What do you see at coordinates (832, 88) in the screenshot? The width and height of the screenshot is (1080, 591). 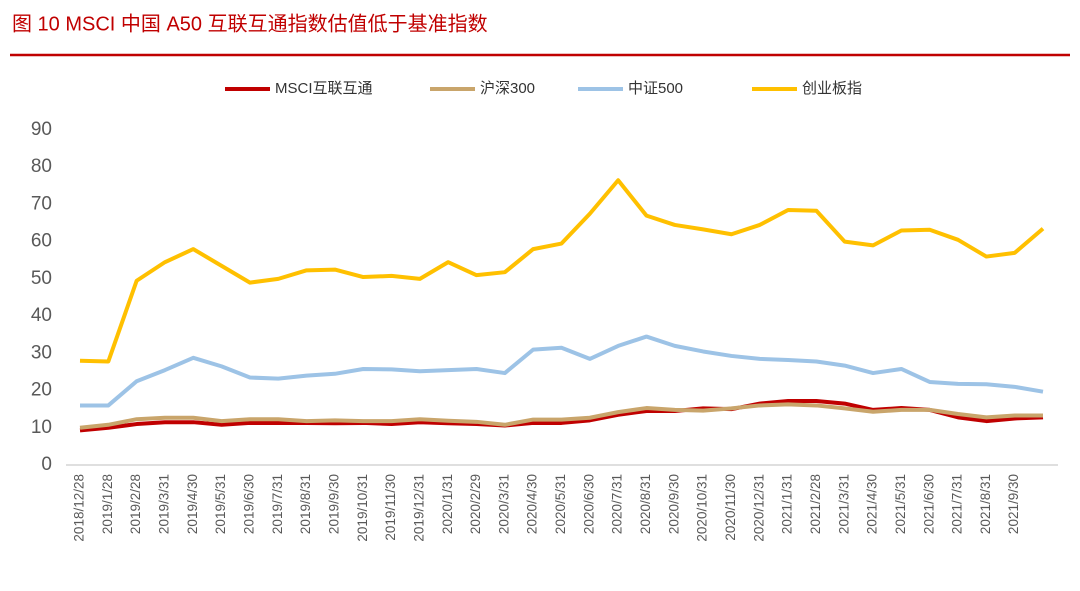 I see `legend-label: 创业板指` at bounding box center [832, 88].